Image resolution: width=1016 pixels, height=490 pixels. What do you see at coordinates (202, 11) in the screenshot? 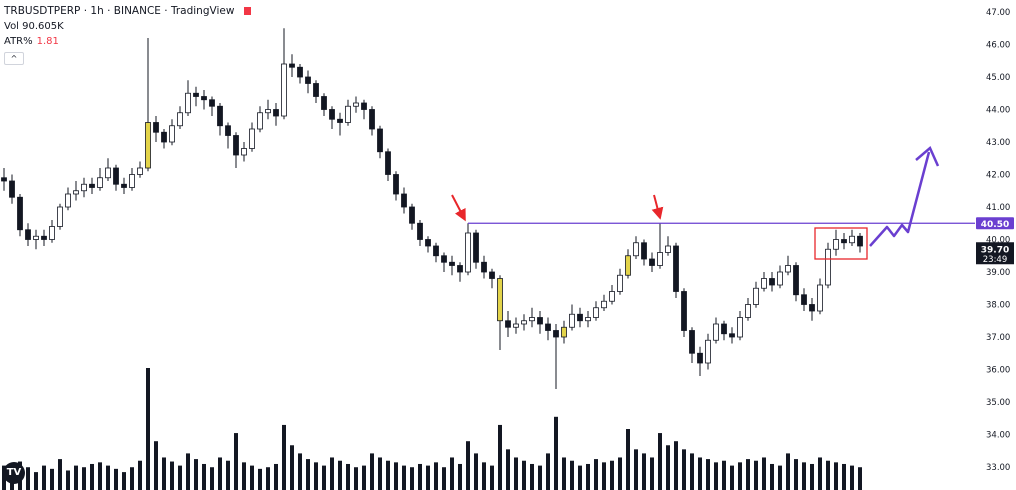
I see `source: TradingView` at bounding box center [202, 11].